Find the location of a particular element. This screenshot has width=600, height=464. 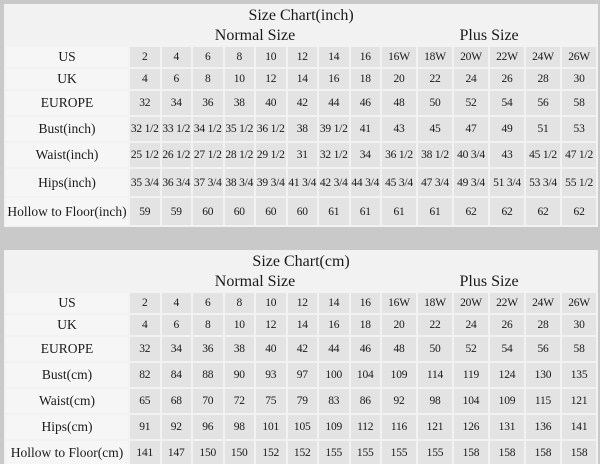

cell: 51 is located at coordinates (543, 129).